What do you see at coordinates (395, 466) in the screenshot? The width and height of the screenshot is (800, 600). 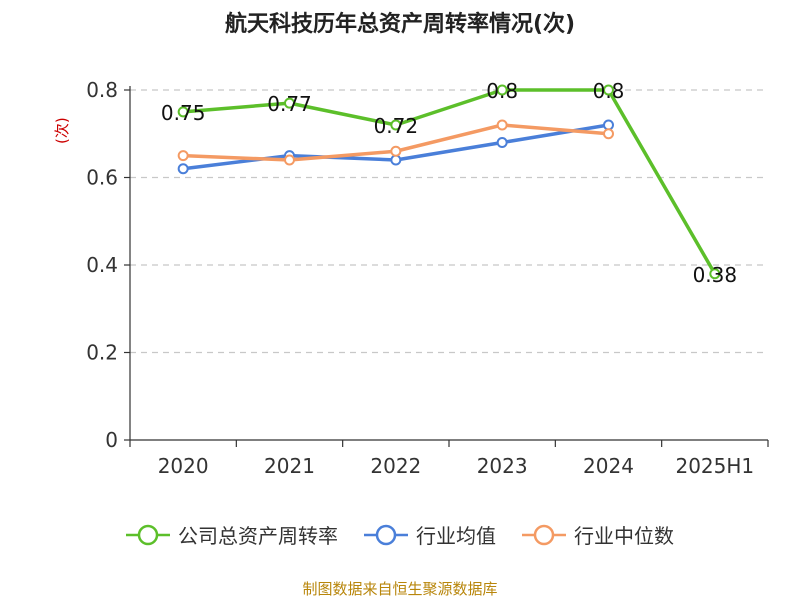 I see `x-tick-label: 2022` at bounding box center [395, 466].